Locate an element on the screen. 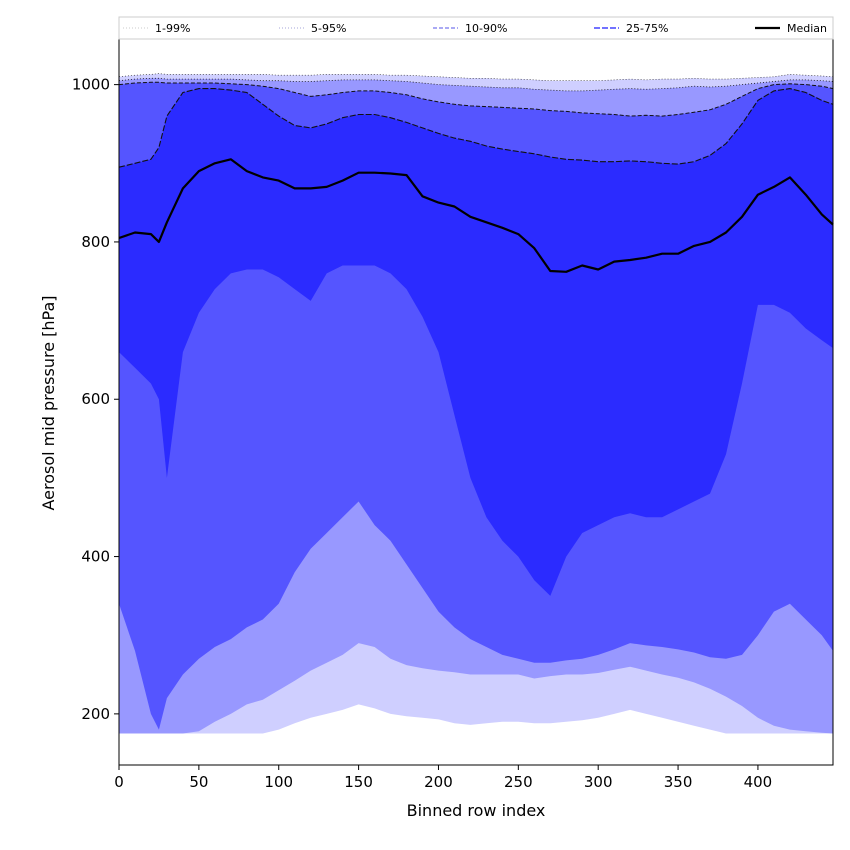  legend-box is located at coordinates (476, 28).